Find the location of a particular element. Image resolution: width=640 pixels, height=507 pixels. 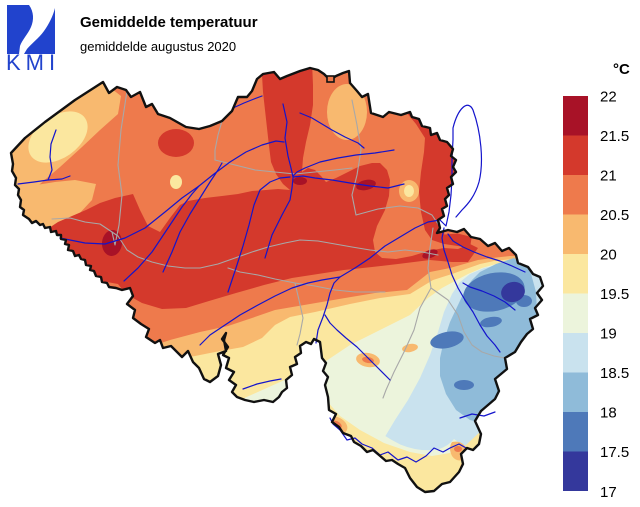

svg-text: 21 is located at coordinates (608, 176).